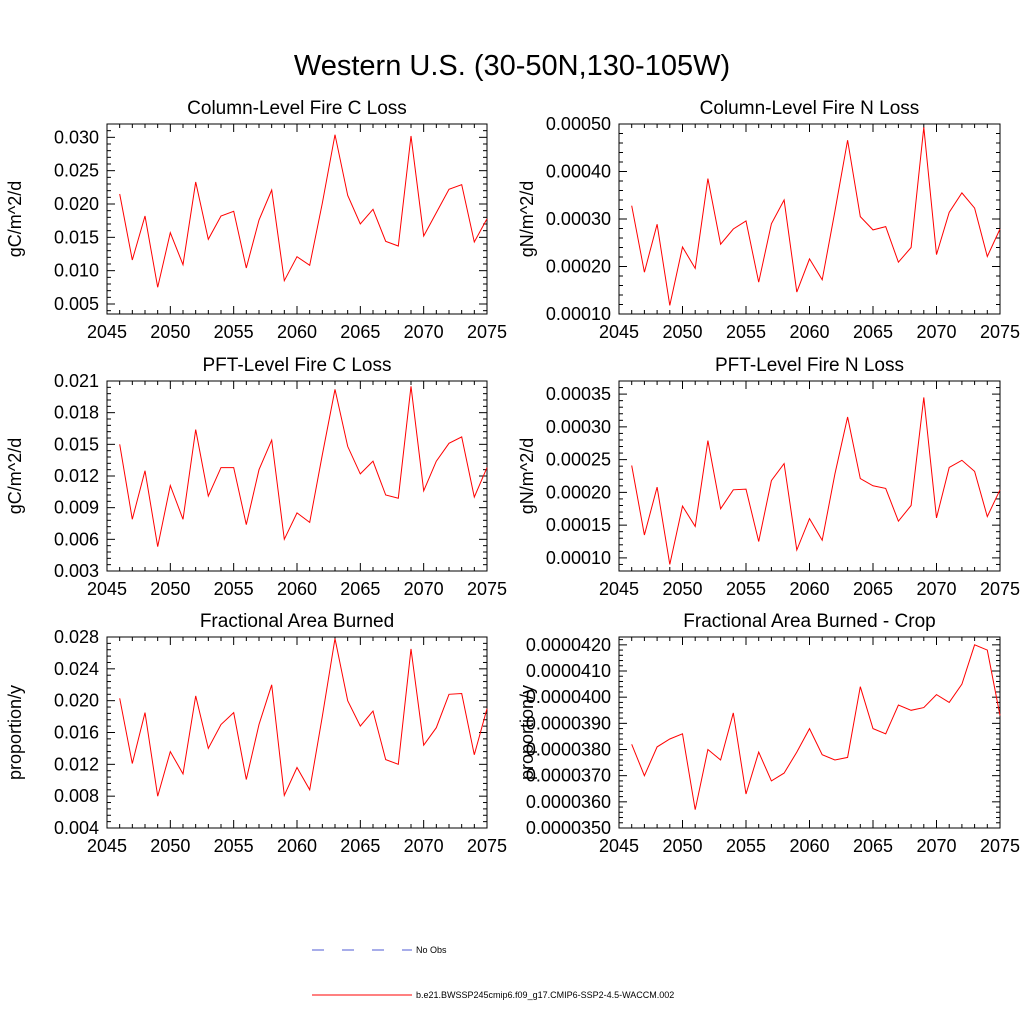 Image resolution: width=1024 pixels, height=1024 pixels. I want to click on y-tick-label: 0.024, so click(76, 669).